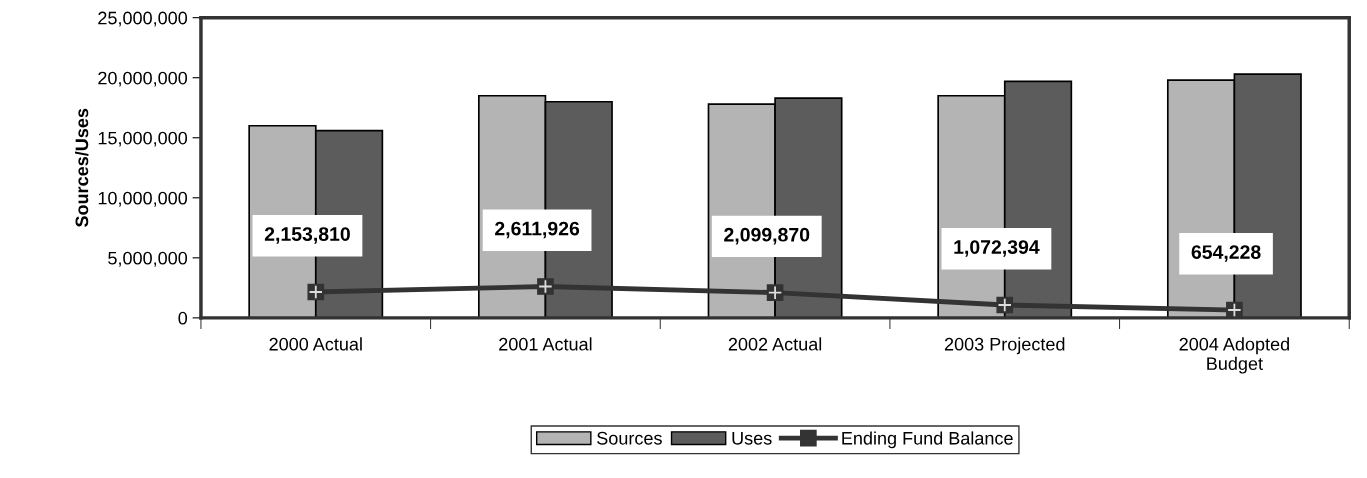 This screenshot has width=1367, height=478. Describe the element at coordinates (752, 438) in the screenshot. I see `legend-label: Uses` at that location.